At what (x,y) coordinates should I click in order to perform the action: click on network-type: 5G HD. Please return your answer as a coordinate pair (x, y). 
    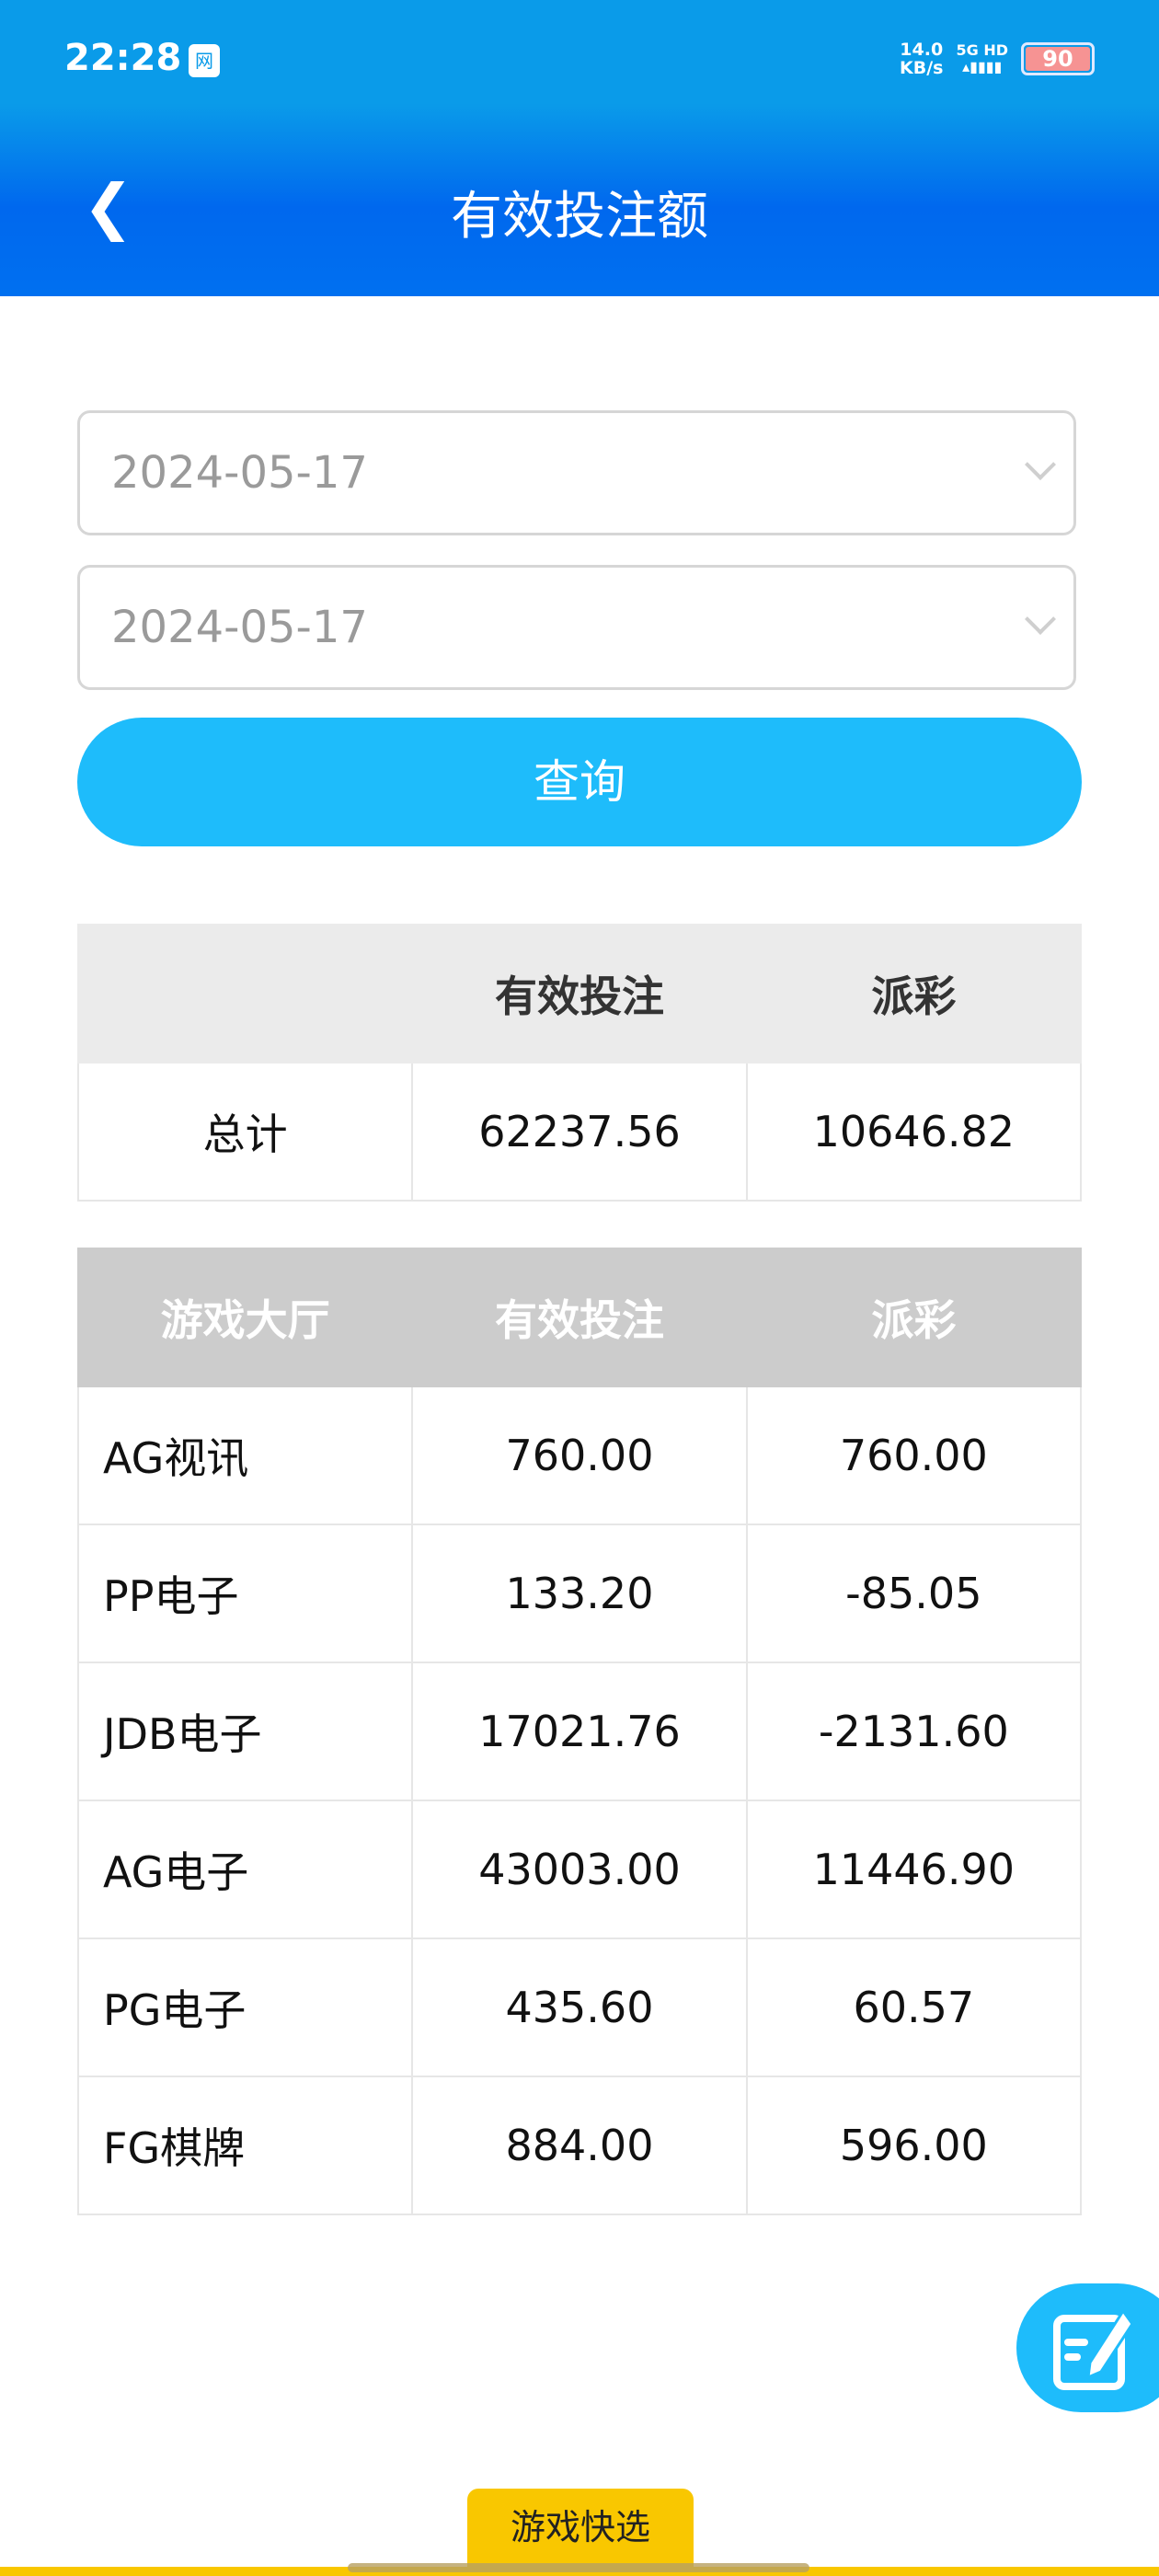
    Looking at the image, I should click on (982, 50).